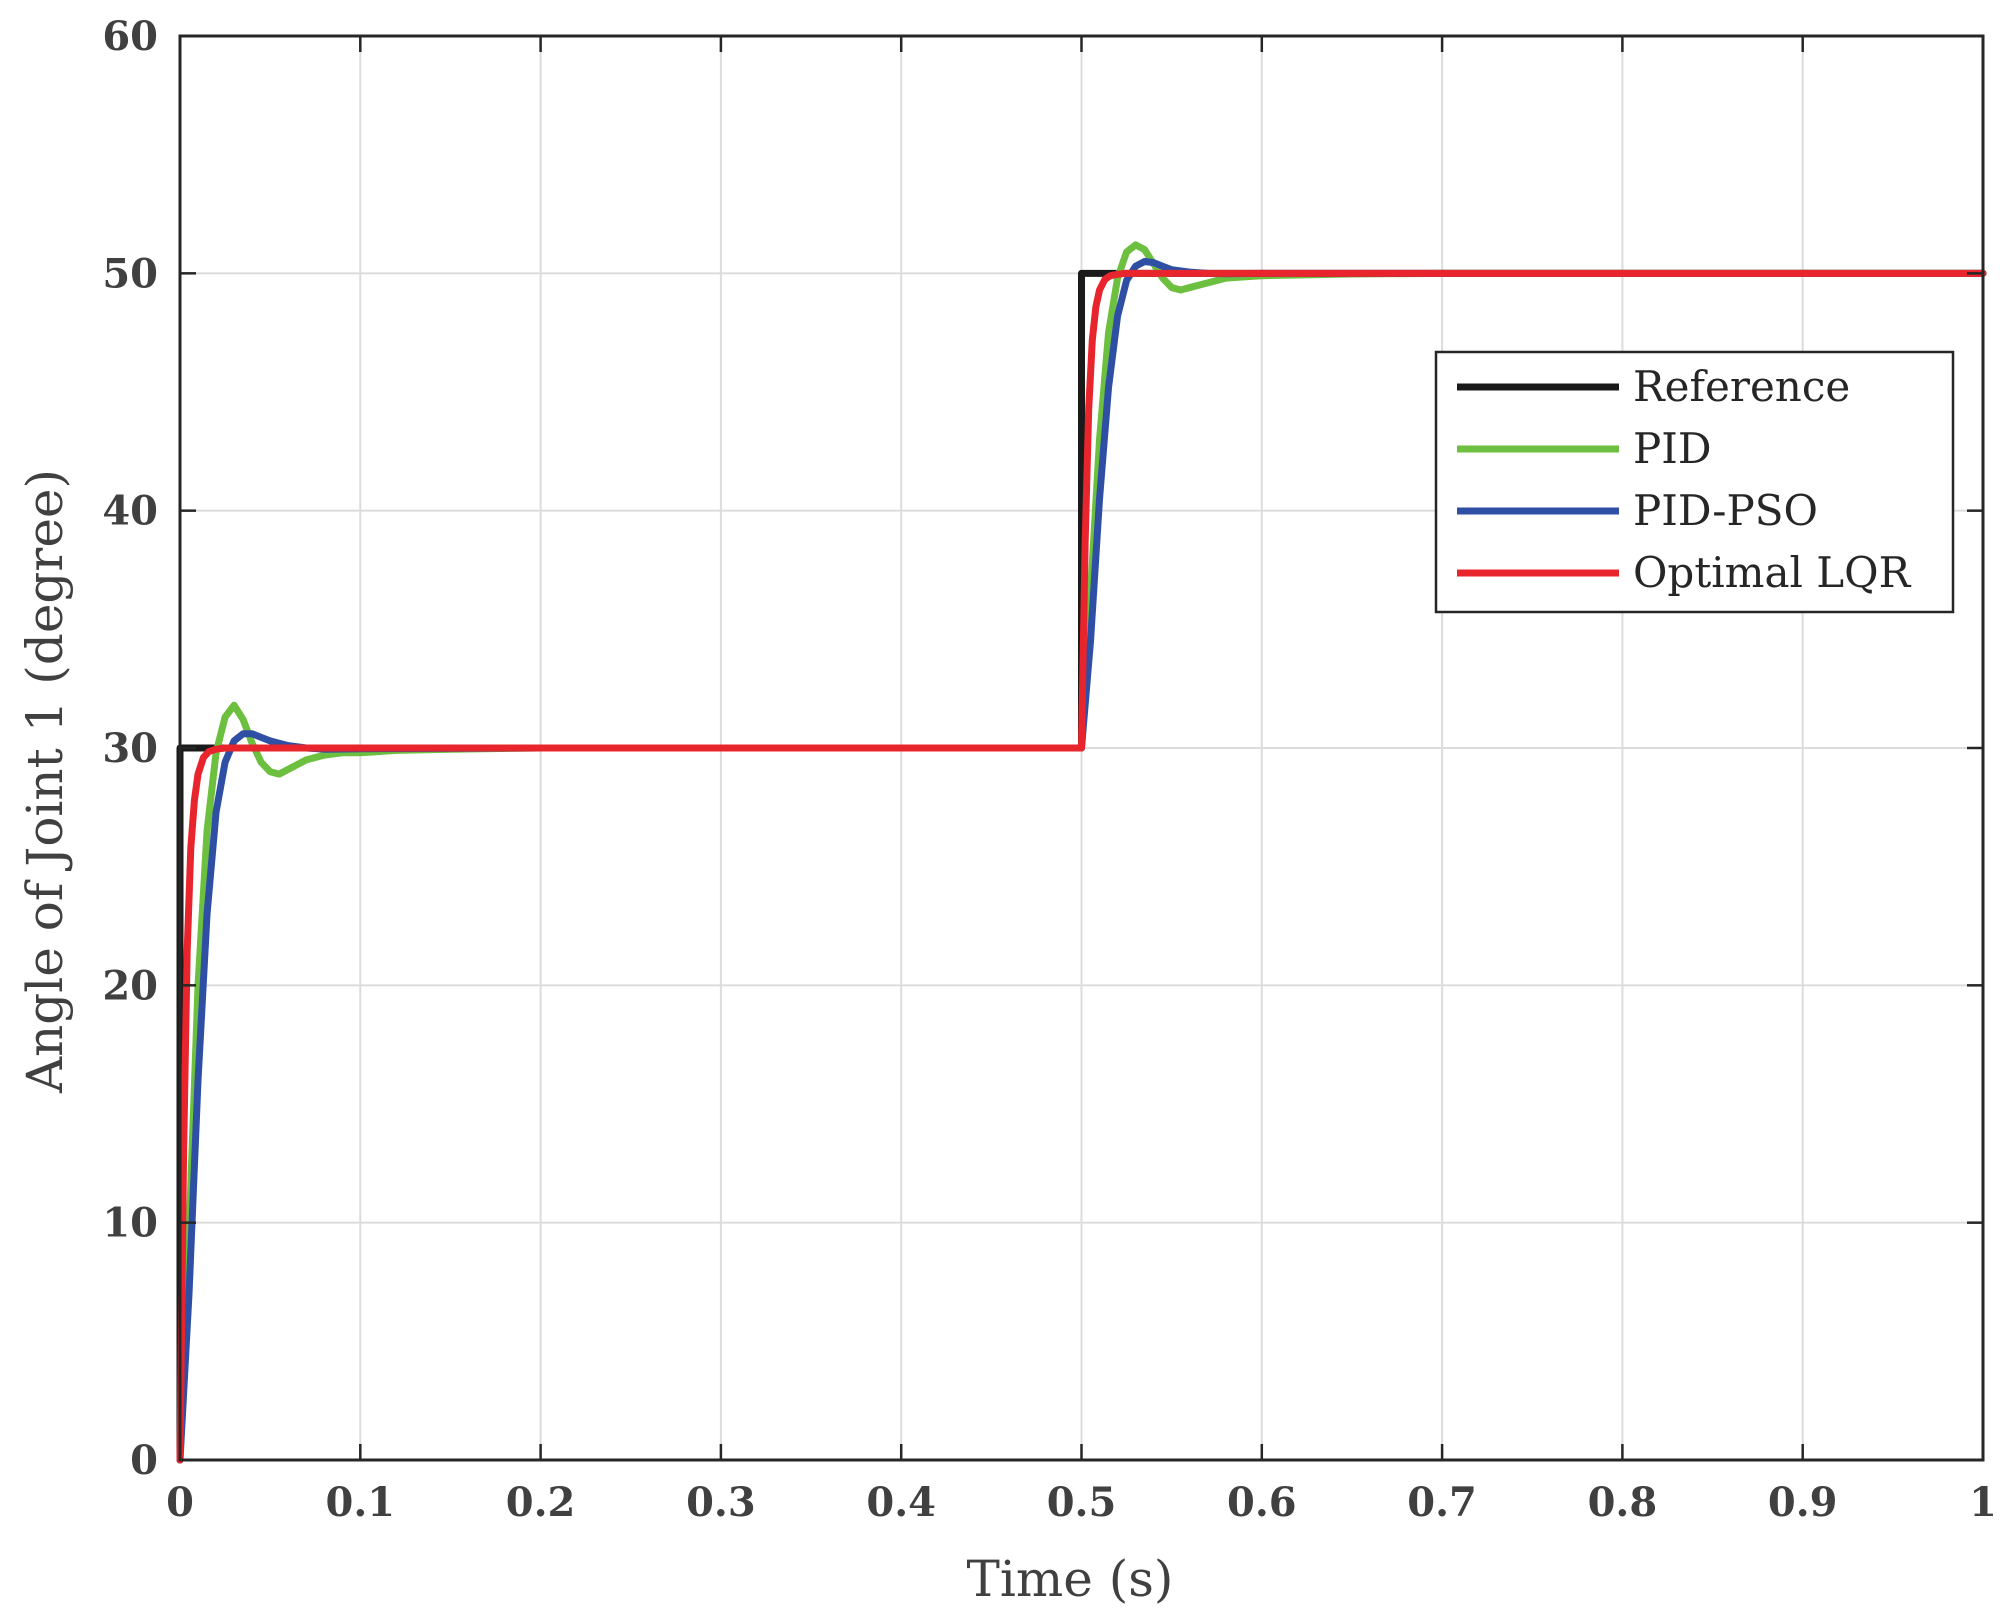  I want to click on legend-label-pid-pso: PID-PSO, so click(1725, 510).